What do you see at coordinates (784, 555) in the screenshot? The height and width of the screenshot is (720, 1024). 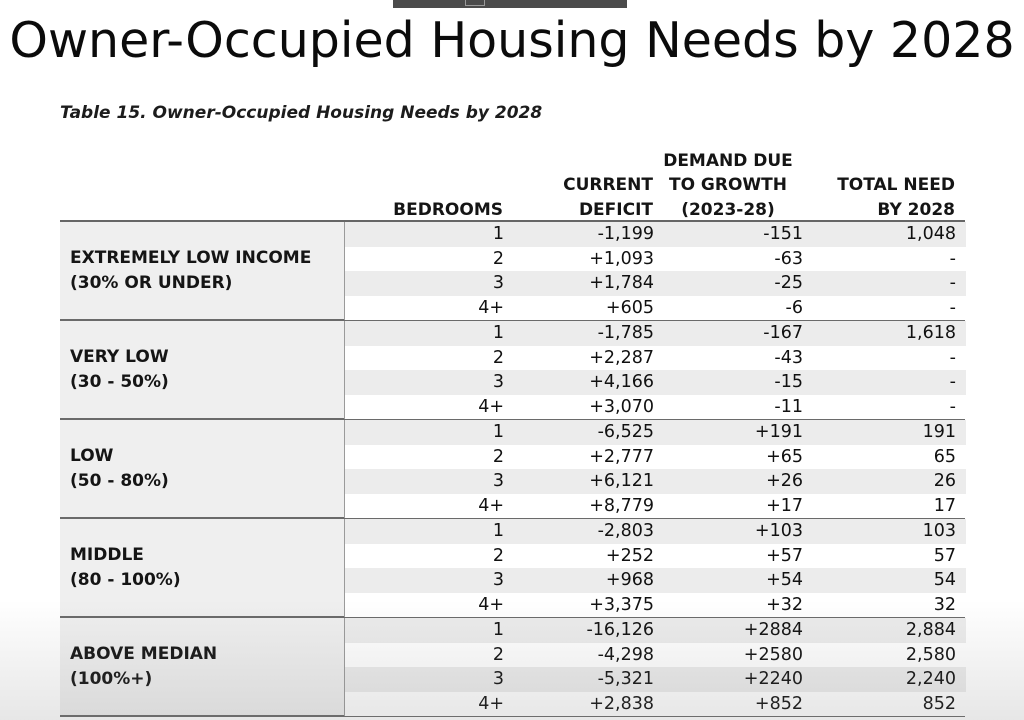 I see `demand-growth-cell: +57` at bounding box center [784, 555].